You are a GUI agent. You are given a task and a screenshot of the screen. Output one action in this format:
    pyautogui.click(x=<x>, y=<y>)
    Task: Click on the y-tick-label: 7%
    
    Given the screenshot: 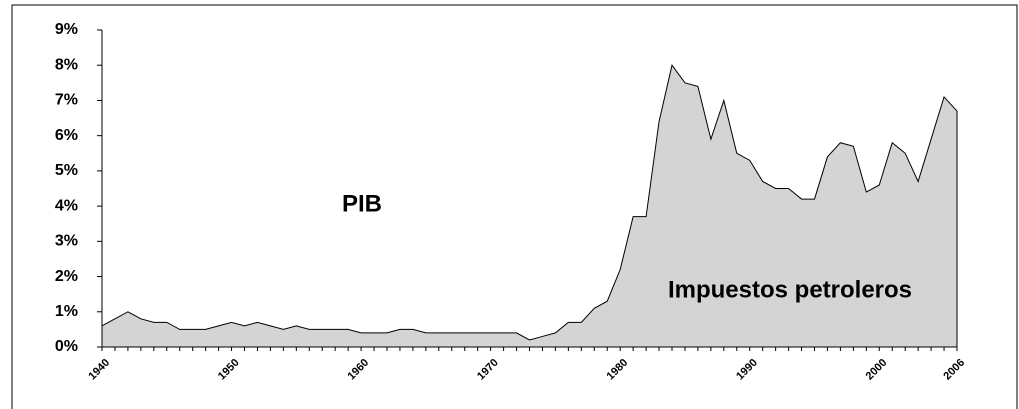 What is the action you would take?
    pyautogui.click(x=66, y=100)
    